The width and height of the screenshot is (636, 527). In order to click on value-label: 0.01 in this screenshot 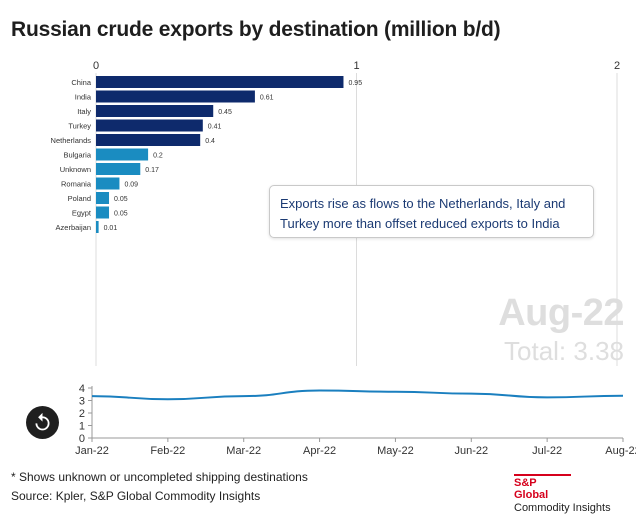, I will do `click(111, 228)`.